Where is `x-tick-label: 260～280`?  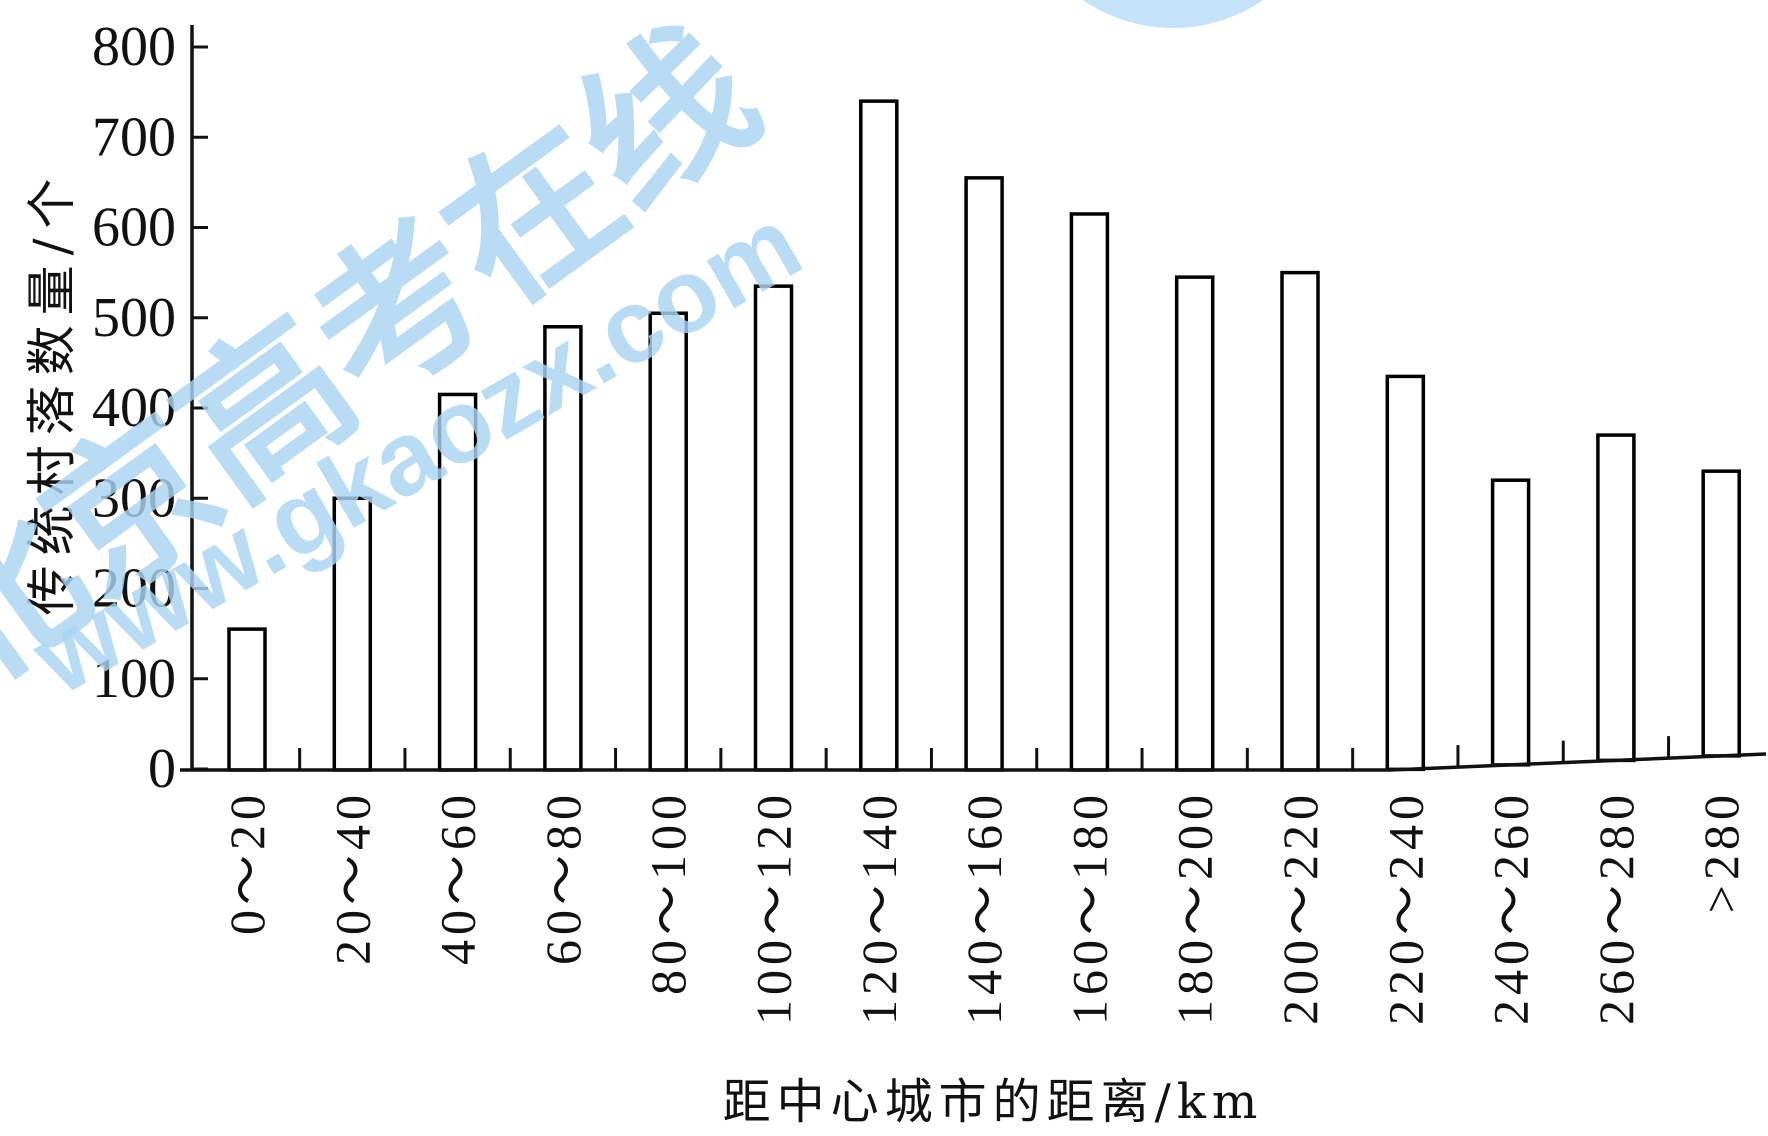
x-tick-label: 260～280 is located at coordinates (1616, 907).